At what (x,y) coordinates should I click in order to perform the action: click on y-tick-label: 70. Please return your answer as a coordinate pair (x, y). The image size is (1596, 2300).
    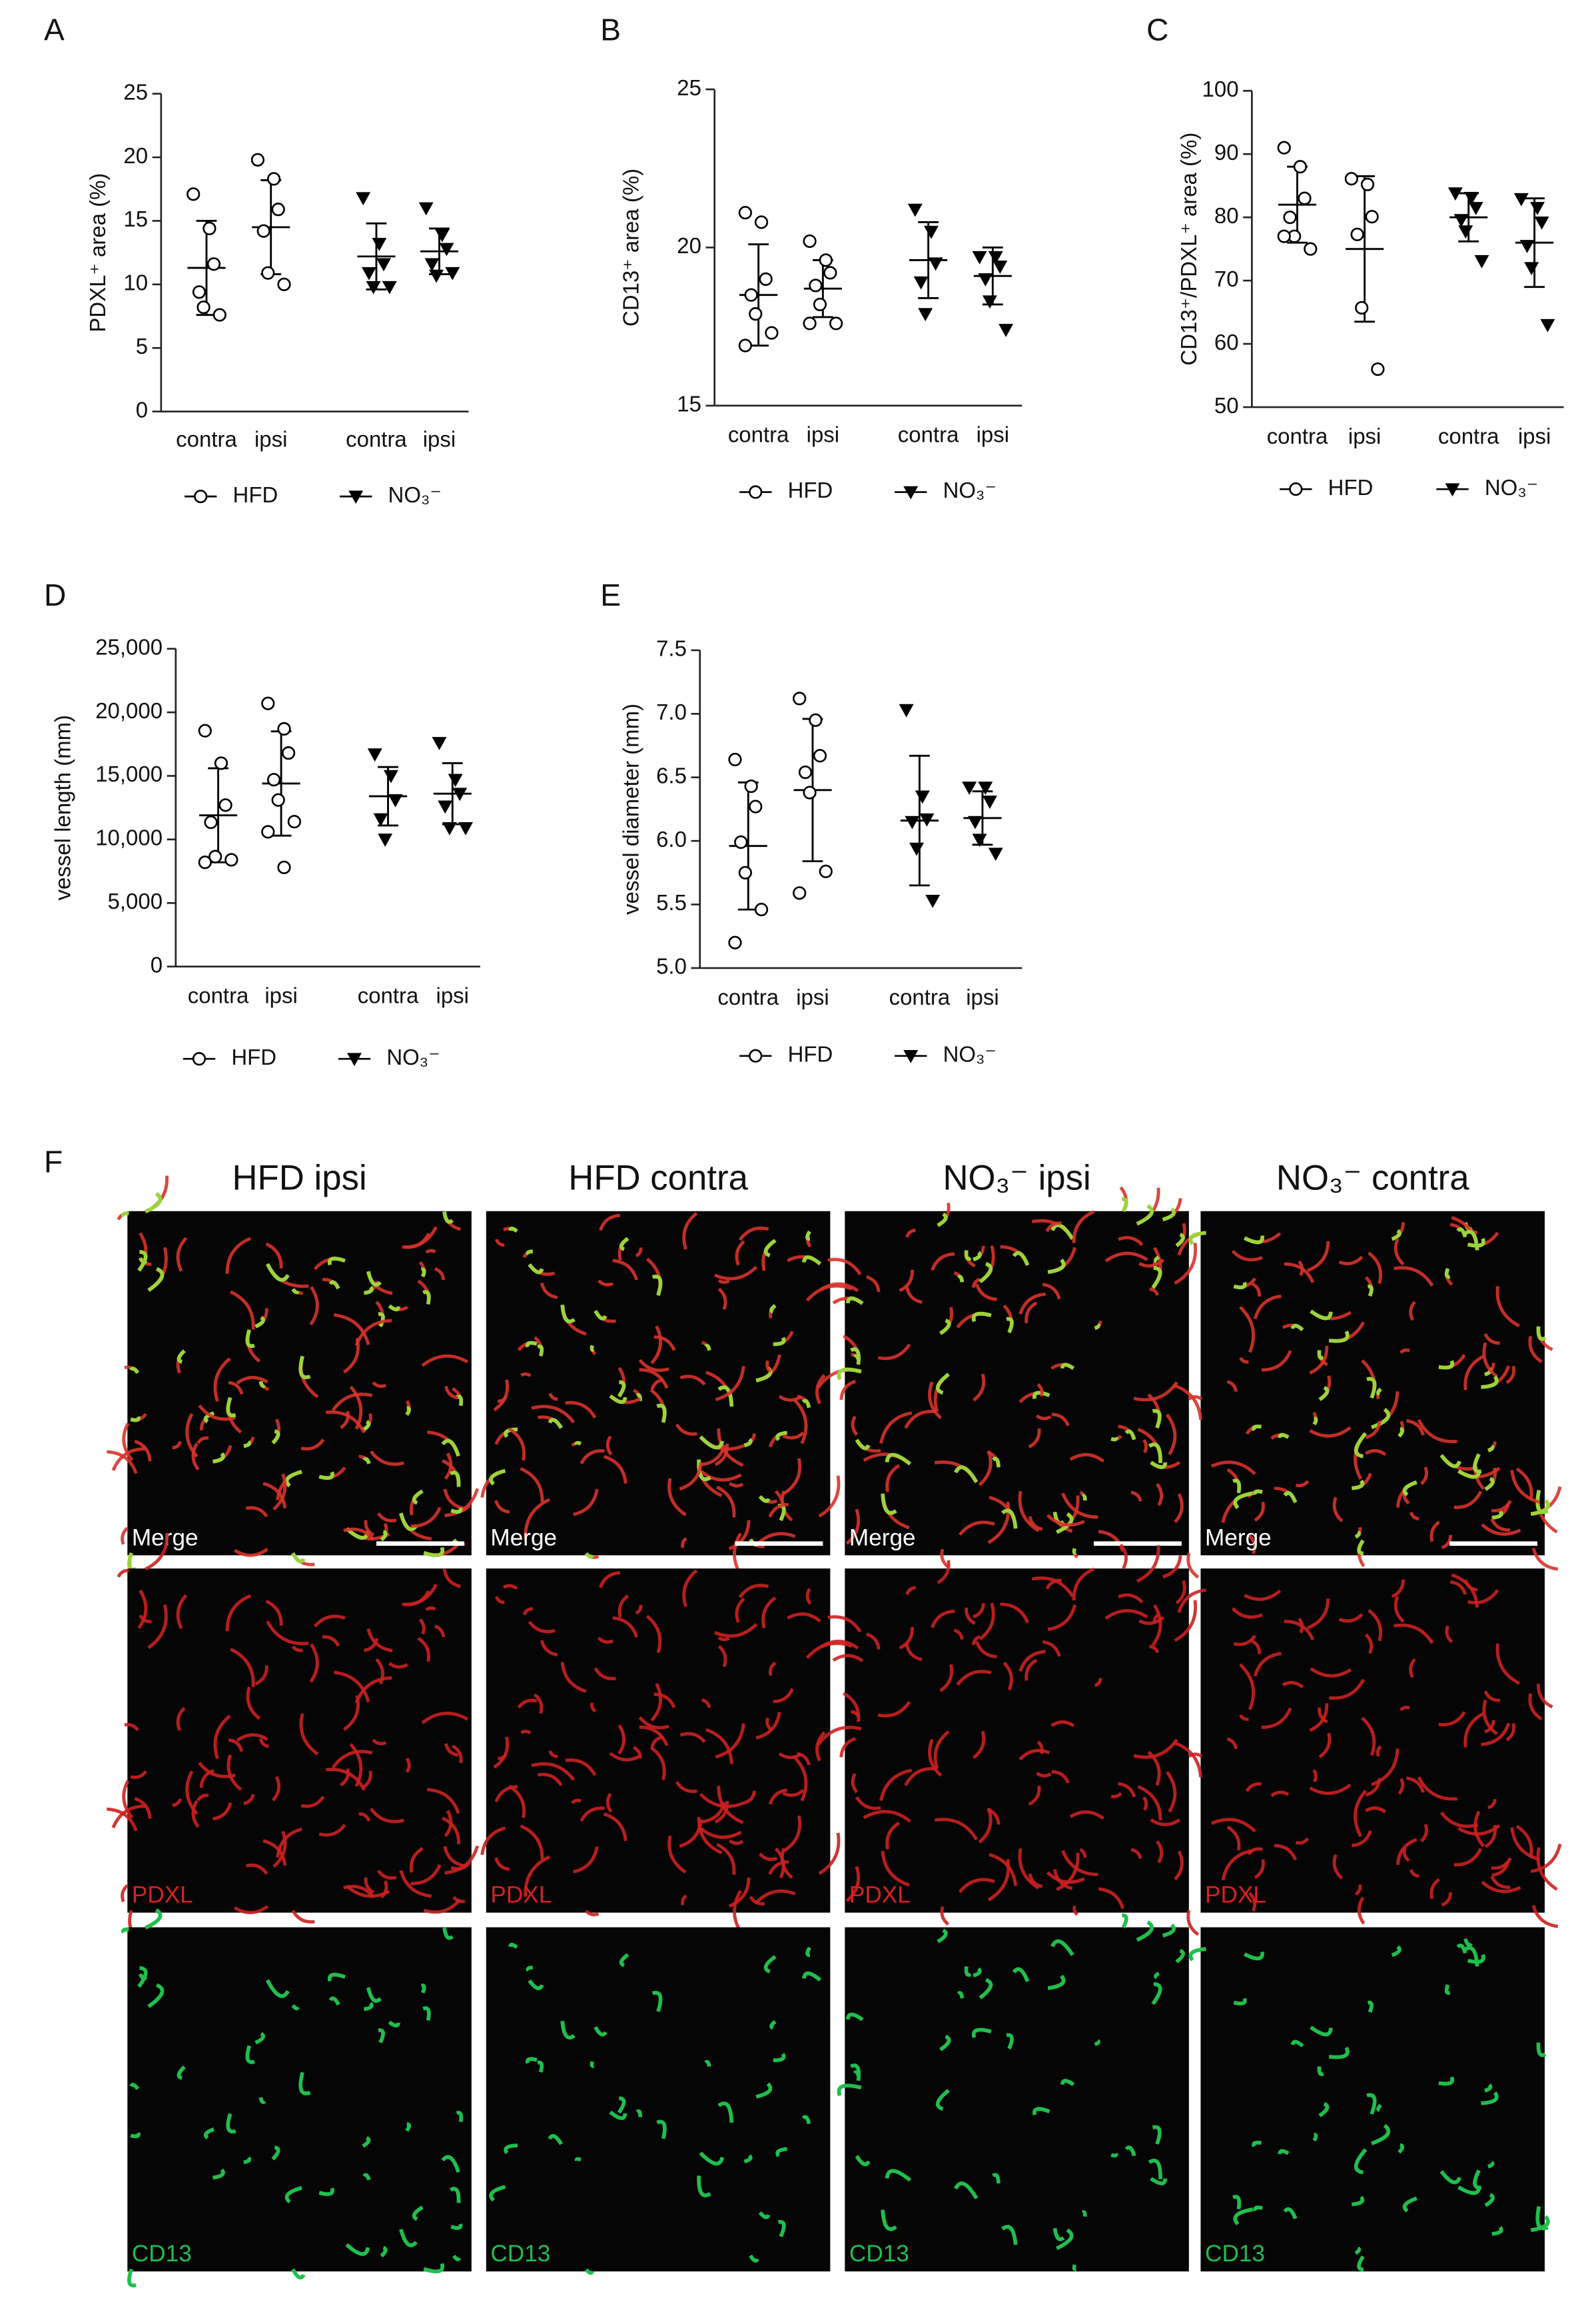
    Looking at the image, I should click on (1226, 279).